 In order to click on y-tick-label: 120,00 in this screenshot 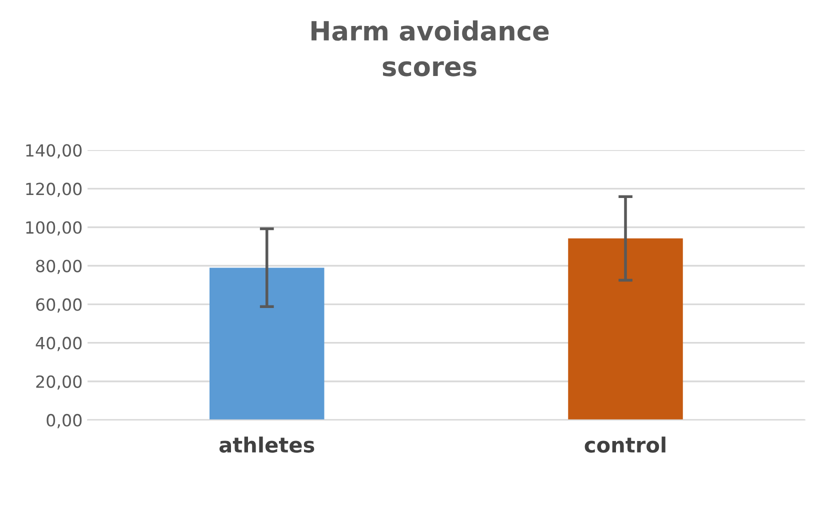, I will do `click(54, 189)`.